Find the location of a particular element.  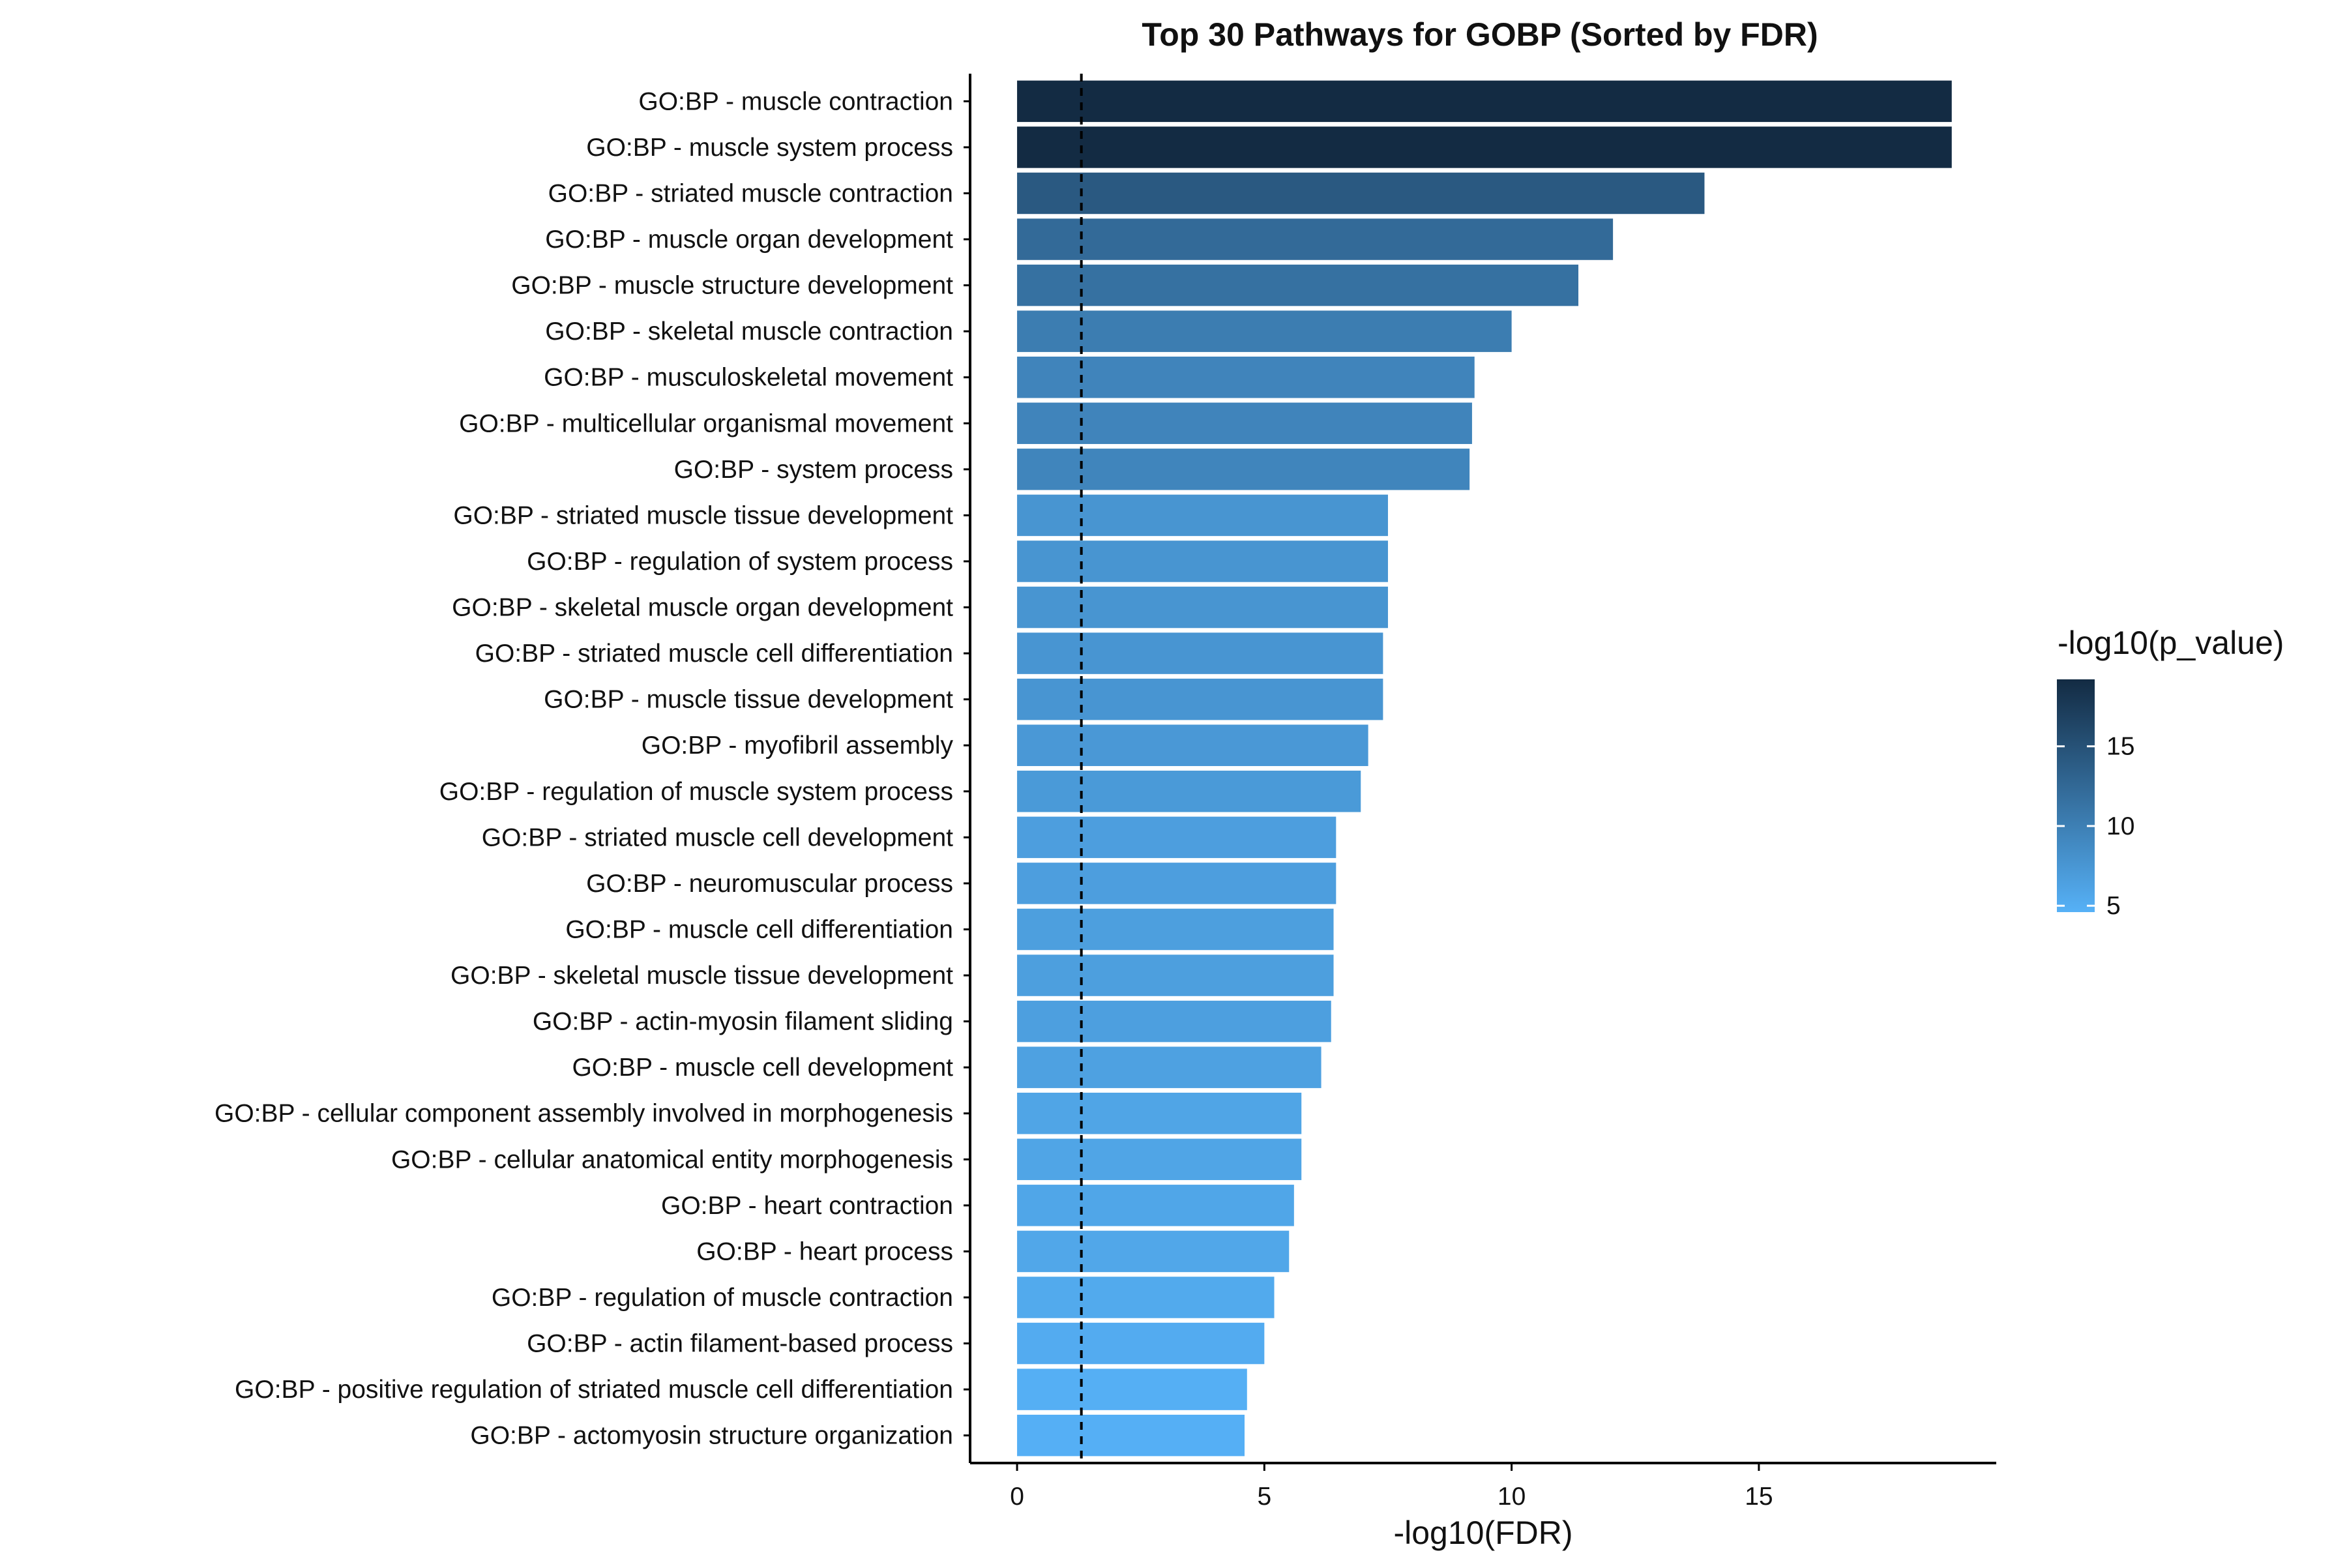

category-label: GO:BP - heart process is located at coordinates (824, 1251).